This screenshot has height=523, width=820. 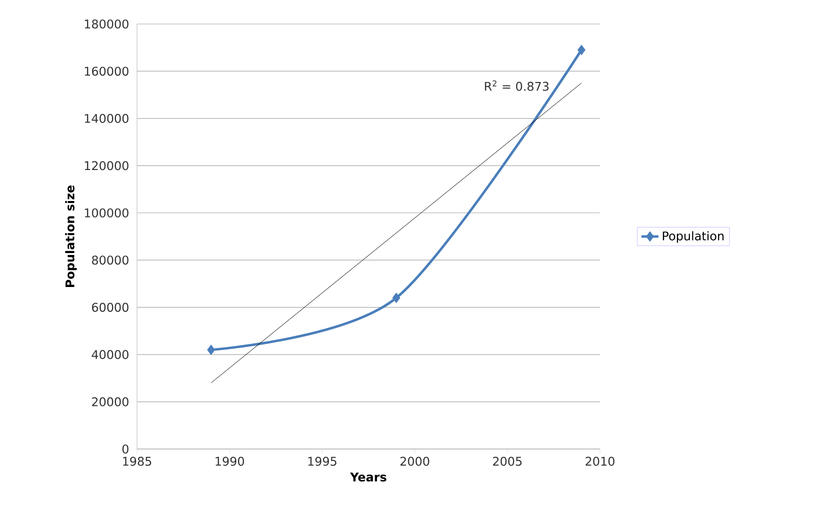 What do you see at coordinates (106, 118) in the screenshot?
I see `y-tick-label: 140000` at bounding box center [106, 118].